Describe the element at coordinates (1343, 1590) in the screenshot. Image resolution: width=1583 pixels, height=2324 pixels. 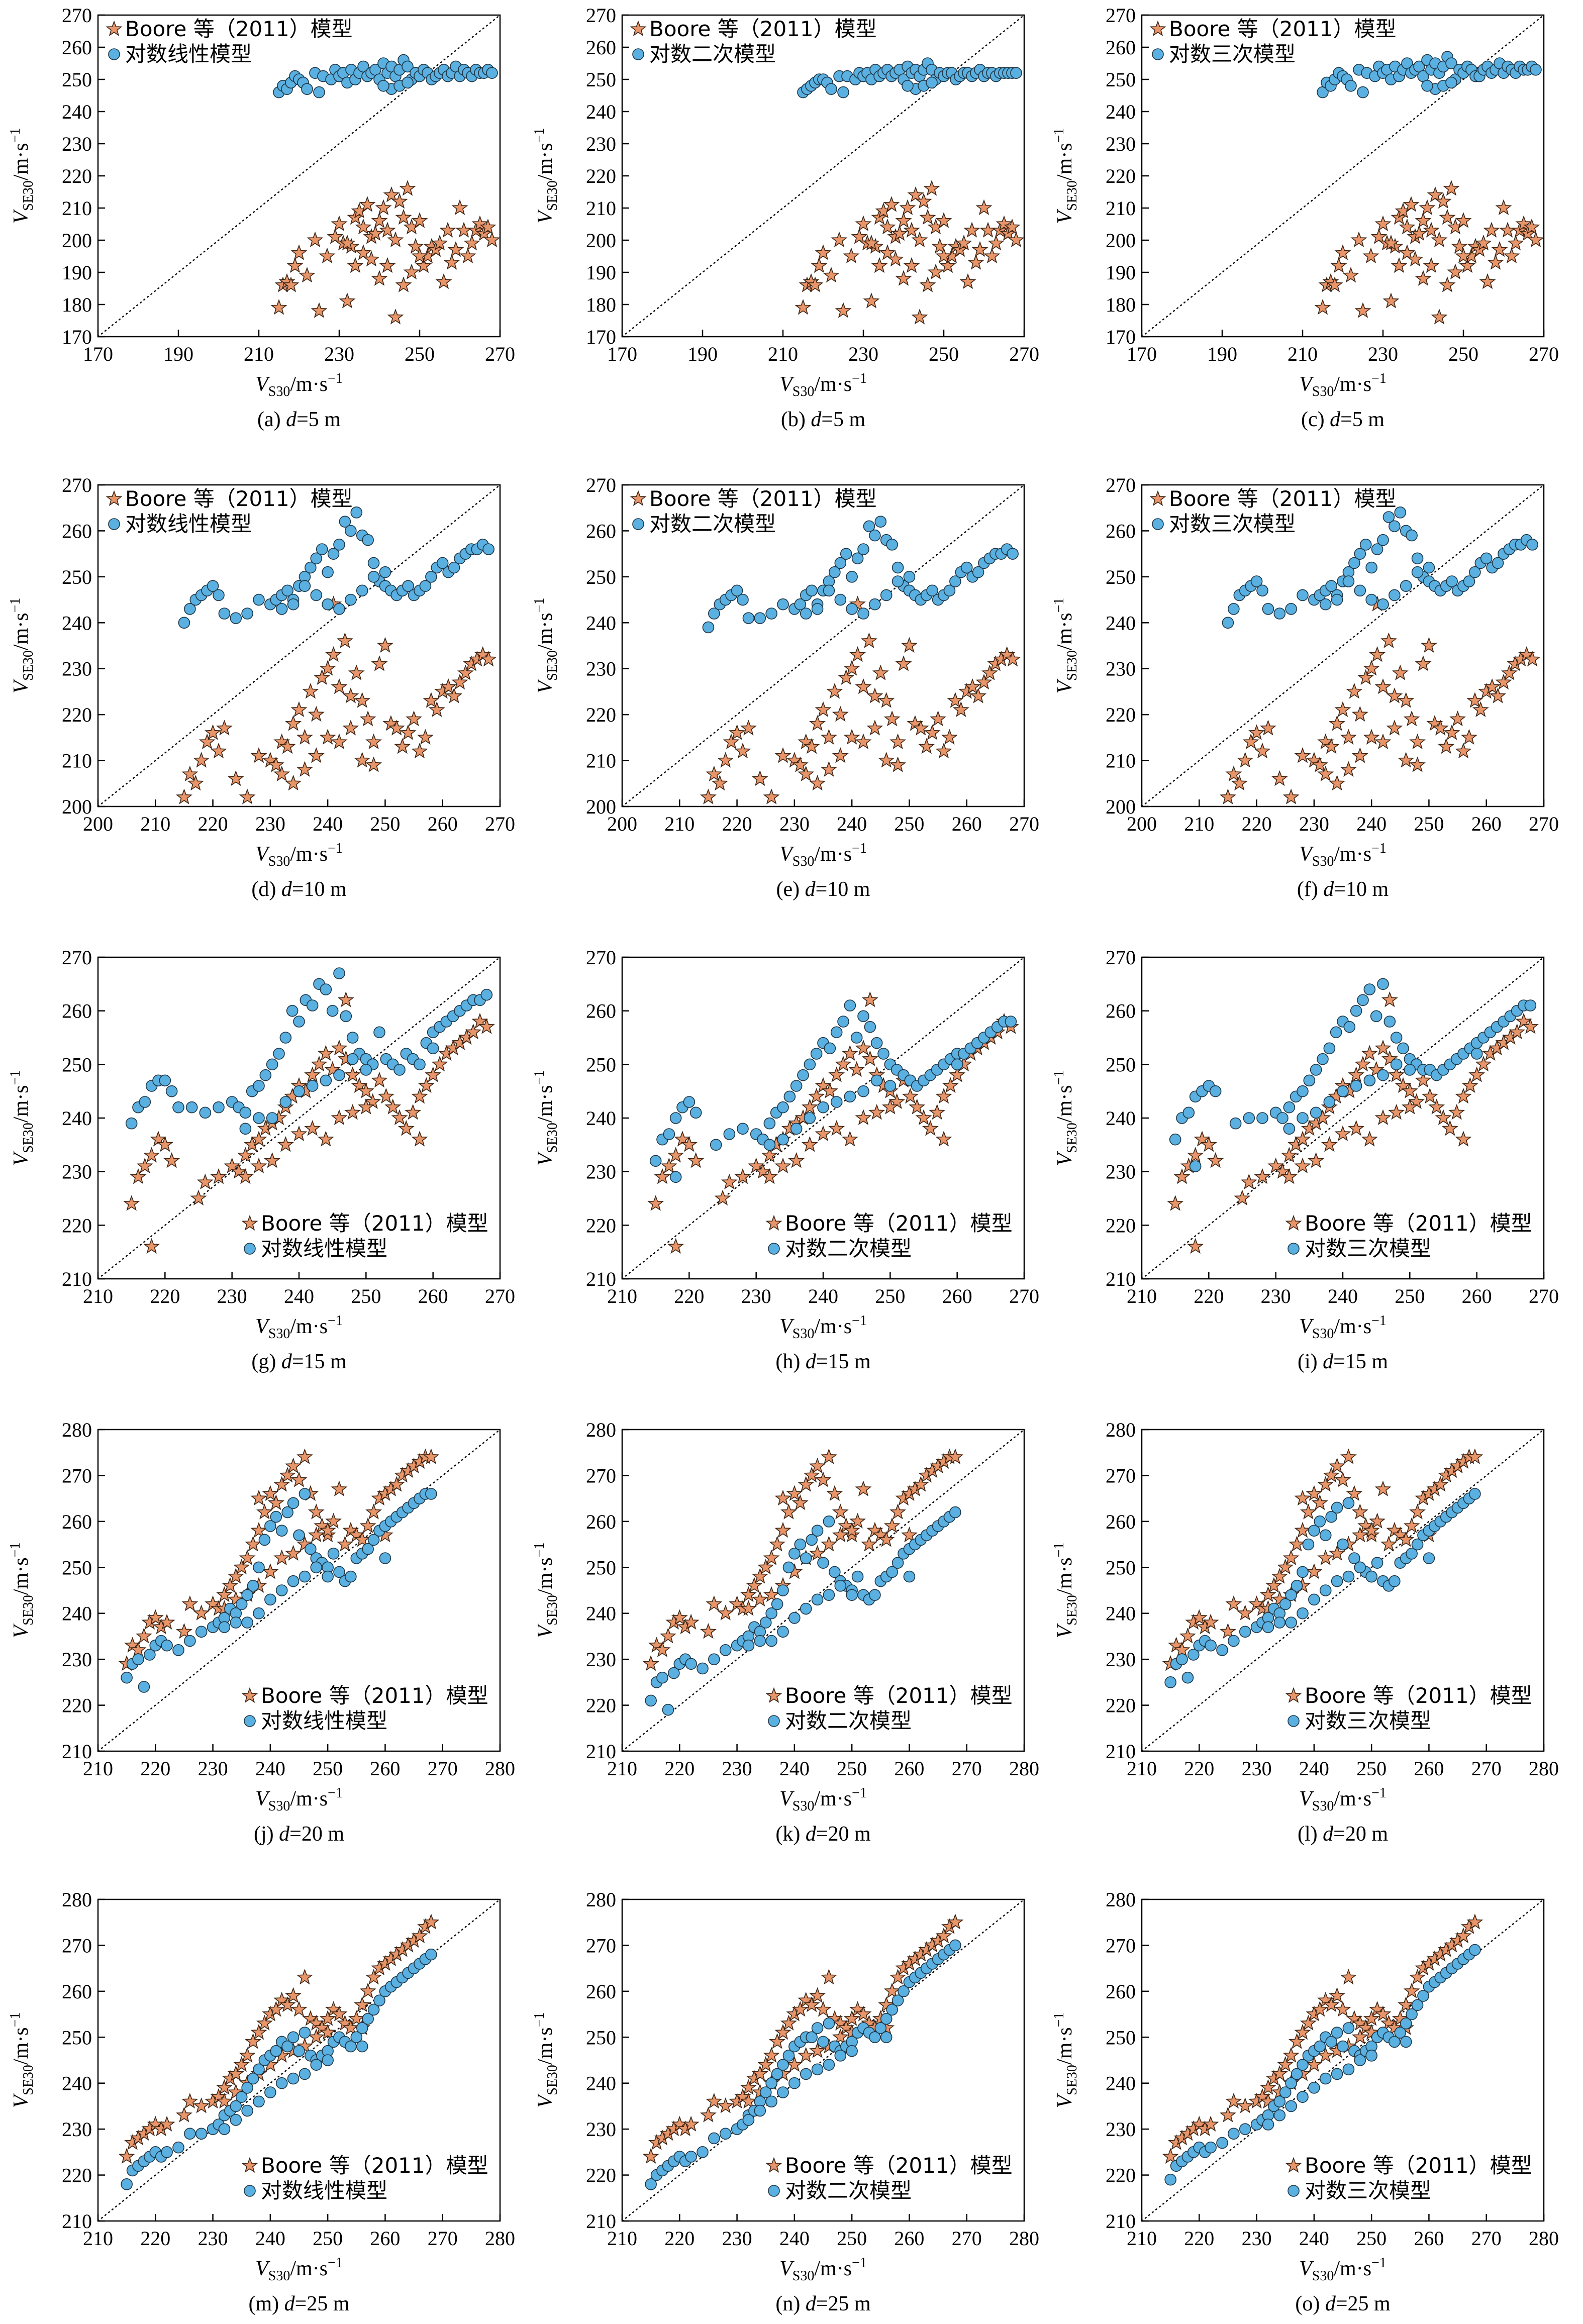
I see `reference-line` at that location.